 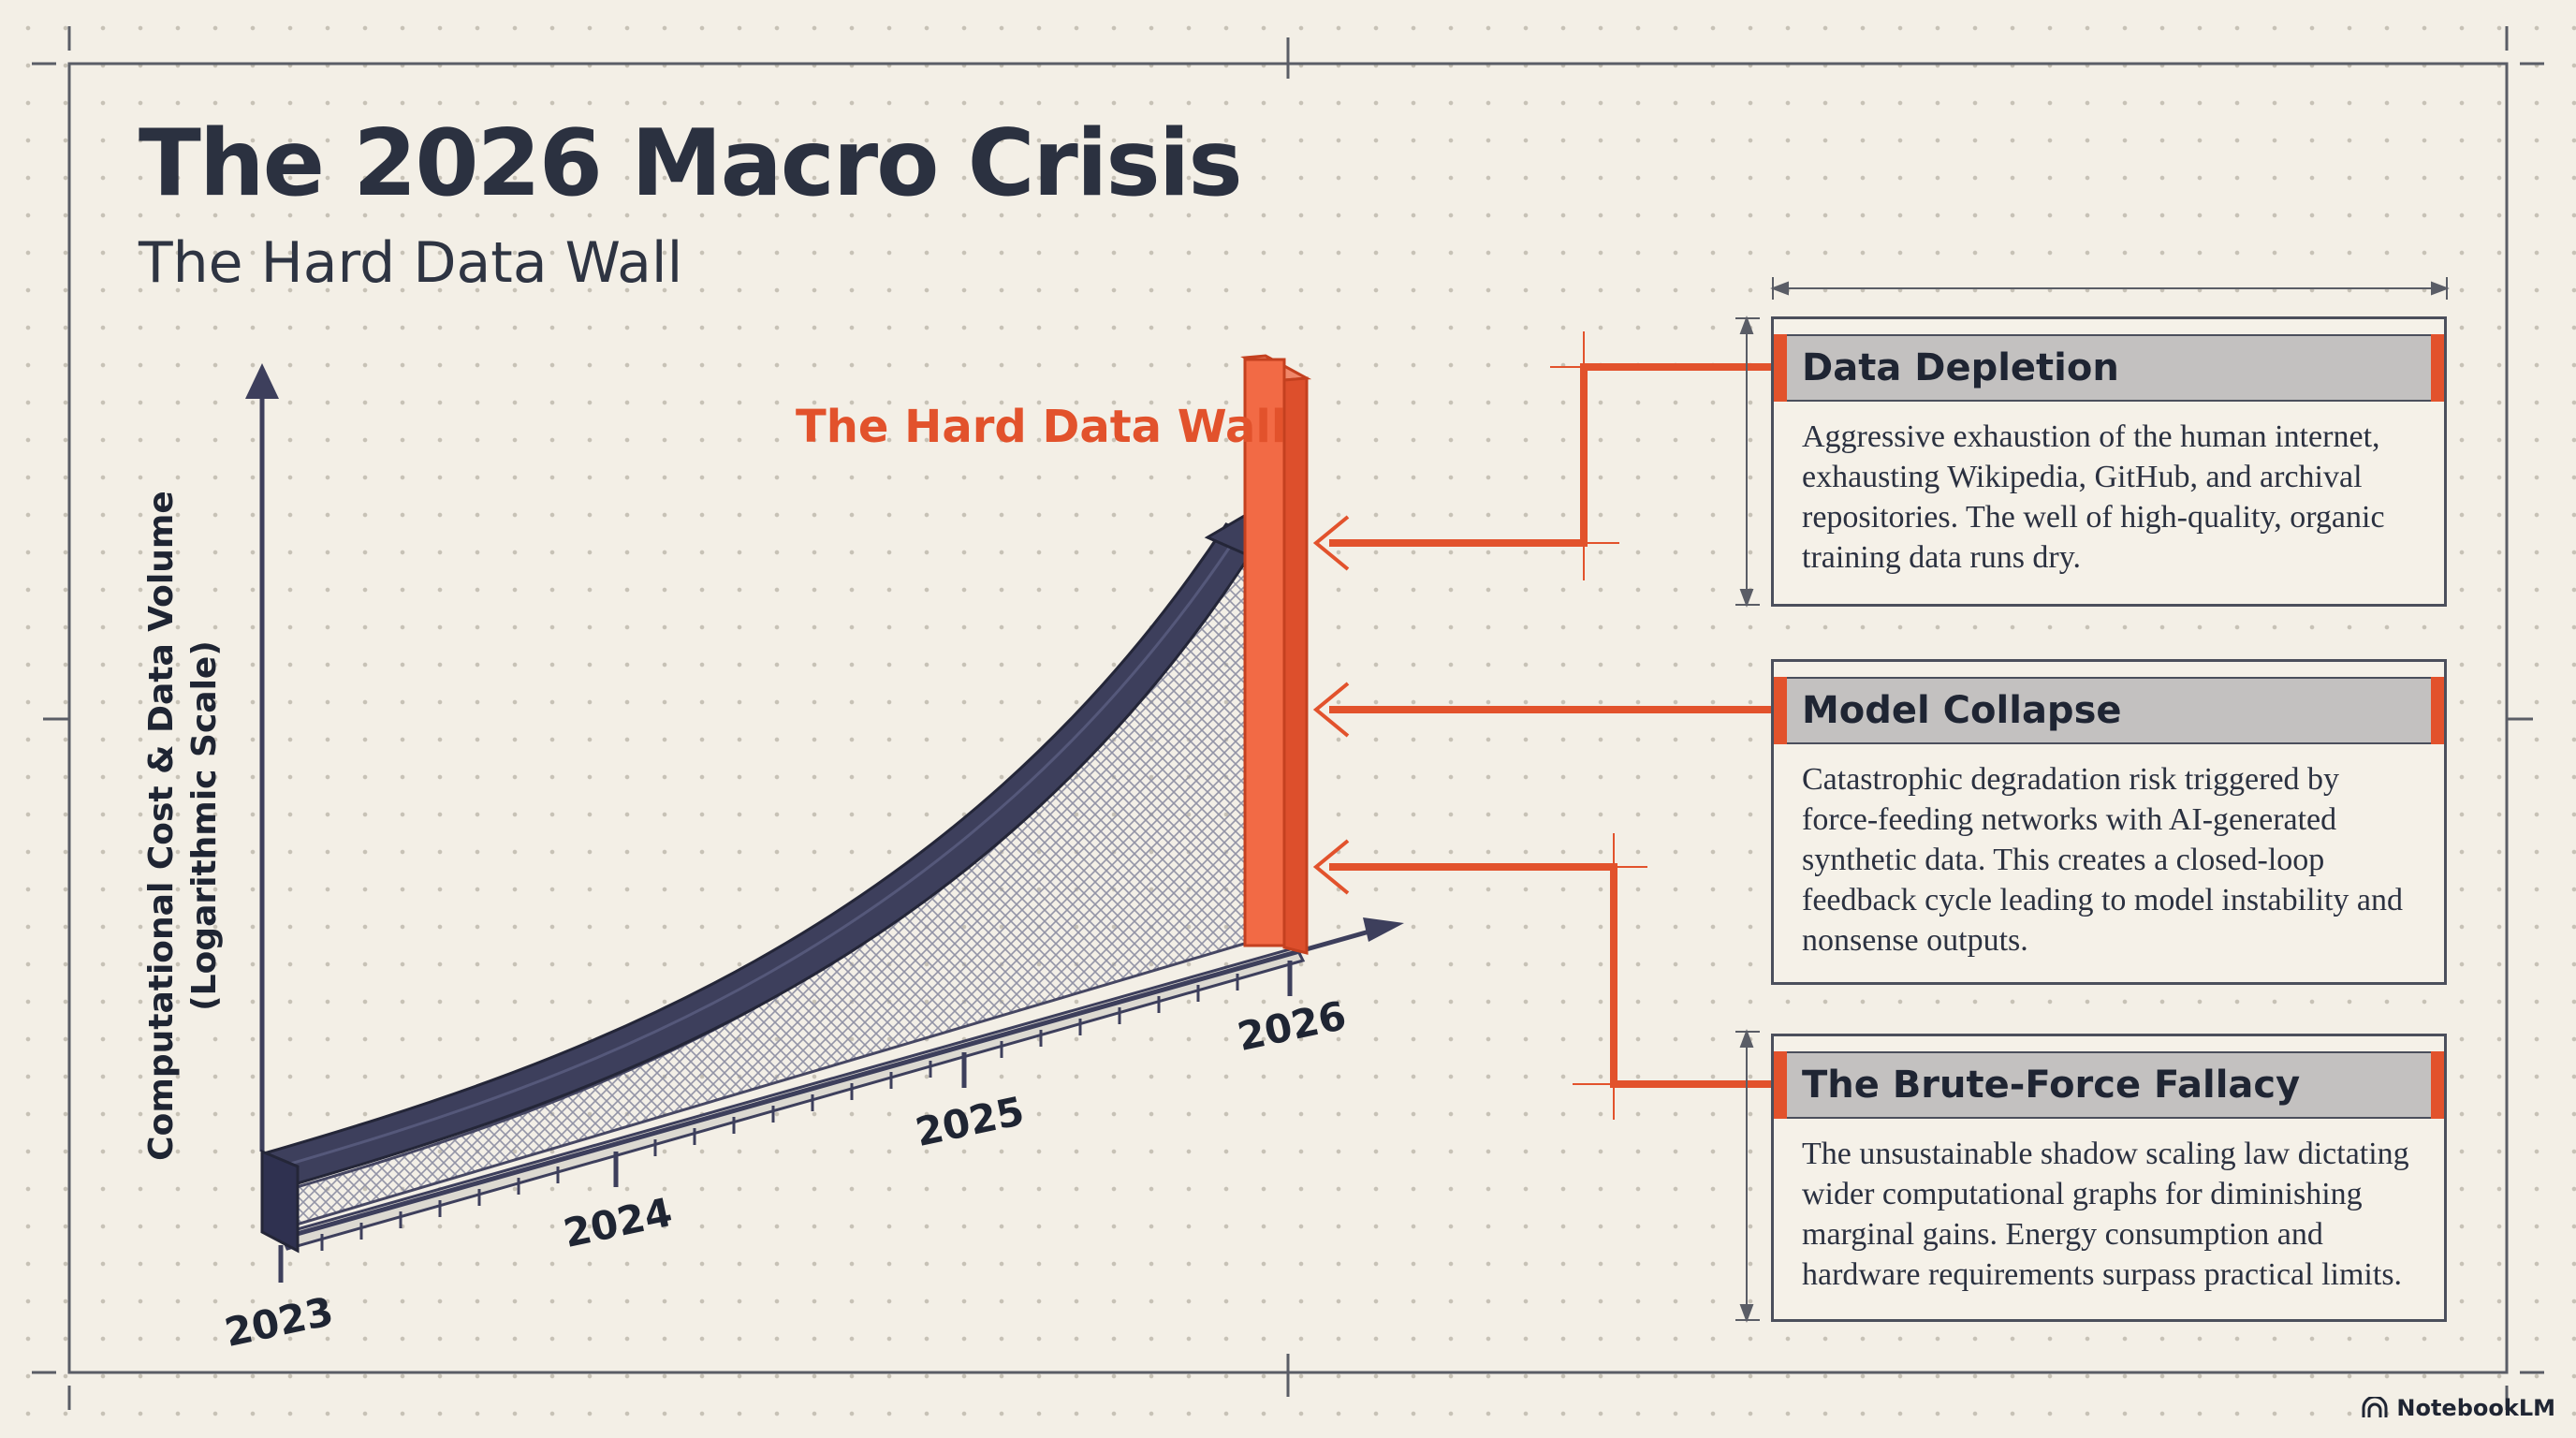 What do you see at coordinates (2475, 1408) in the screenshot?
I see `brand-name: NotebookLM` at bounding box center [2475, 1408].